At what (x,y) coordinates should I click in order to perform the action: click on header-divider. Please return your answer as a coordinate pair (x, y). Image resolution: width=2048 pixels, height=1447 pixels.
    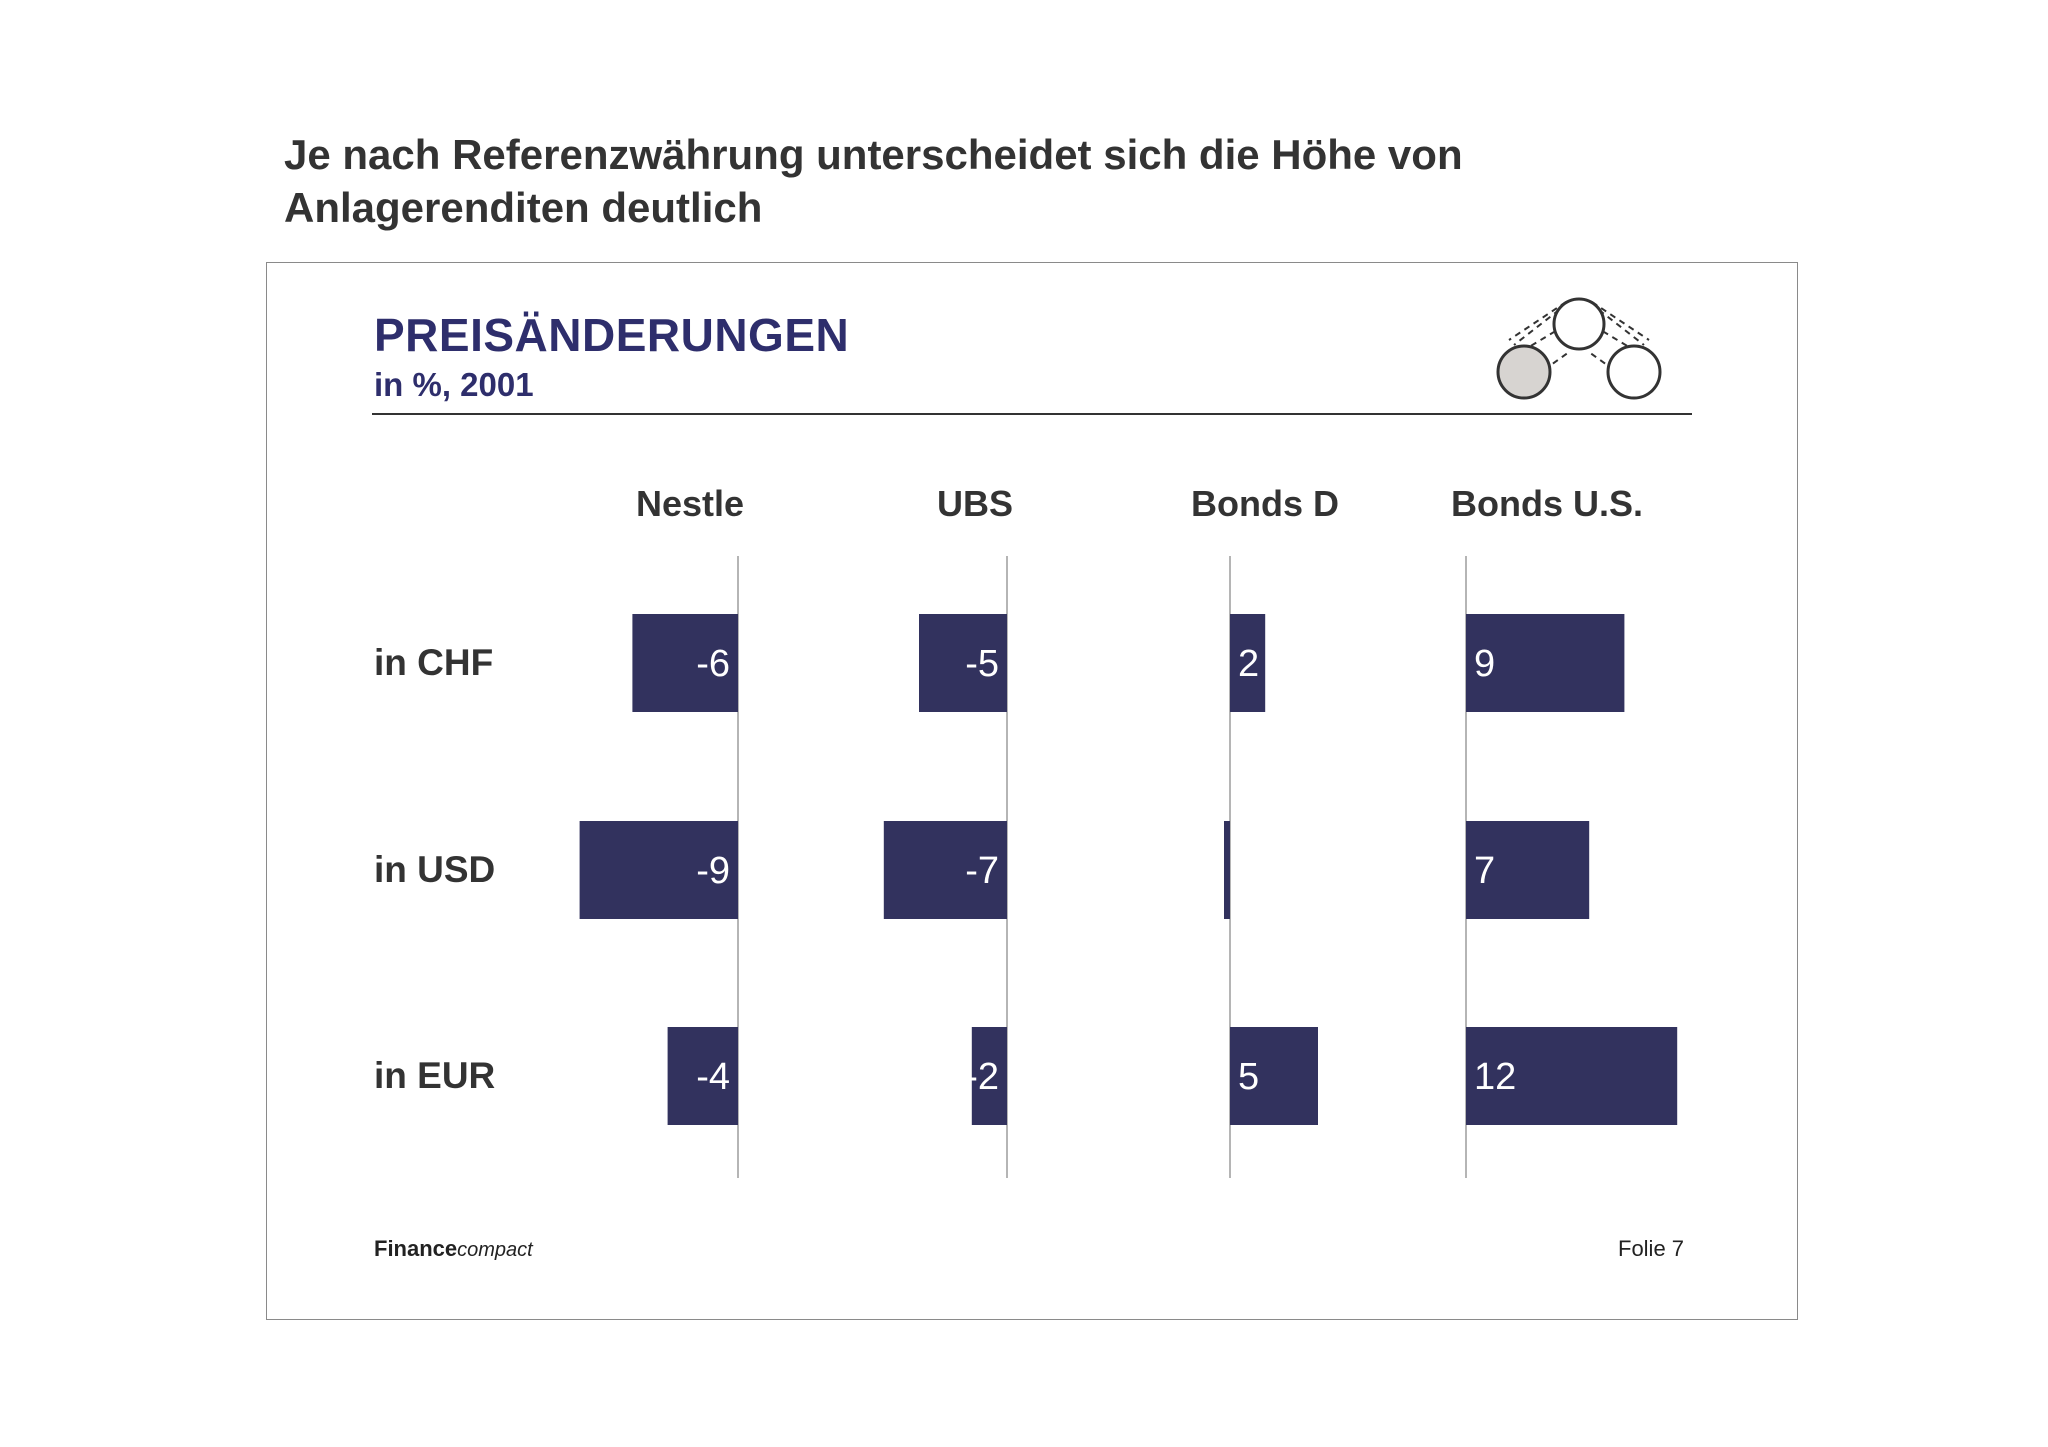
    Looking at the image, I should click on (1032, 414).